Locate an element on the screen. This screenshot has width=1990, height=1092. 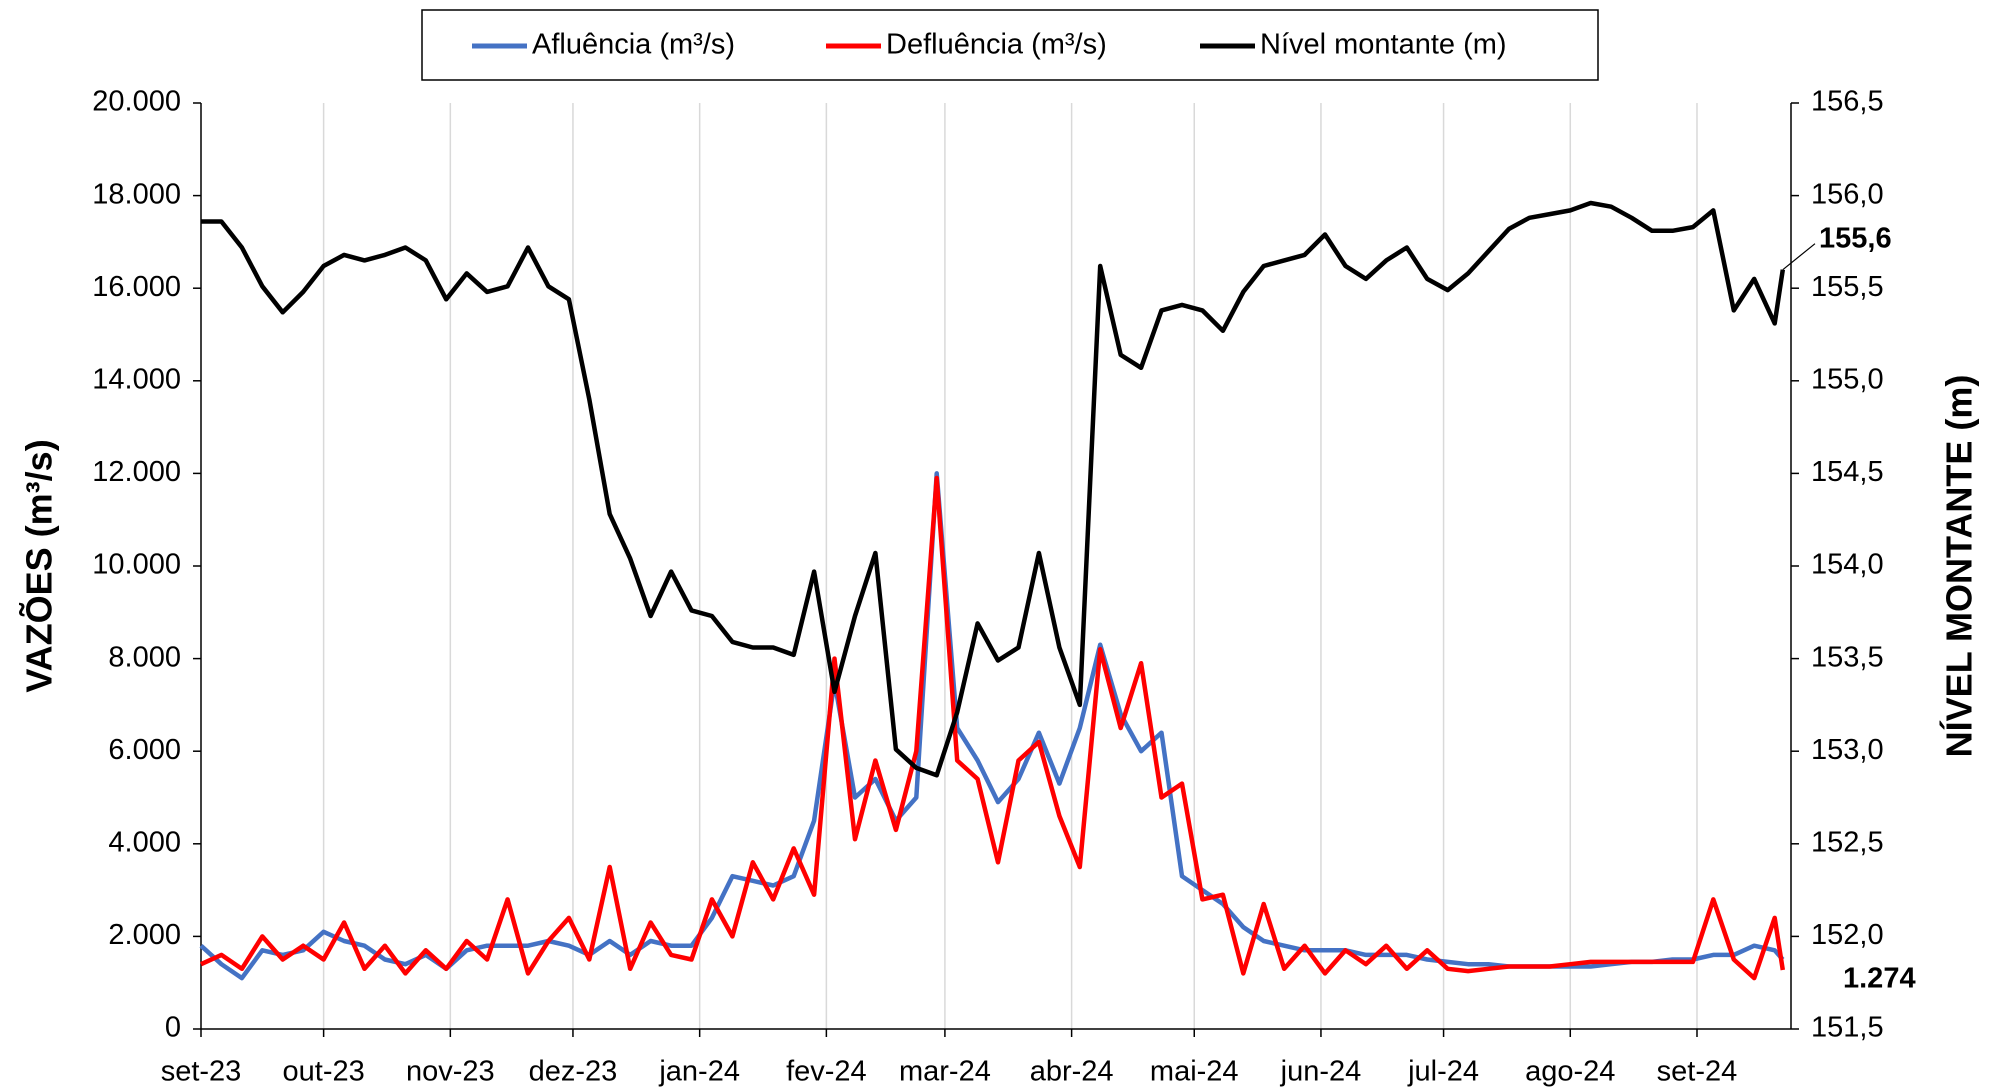
y2-tick-label: 154,5 is located at coordinates (1847, 472).